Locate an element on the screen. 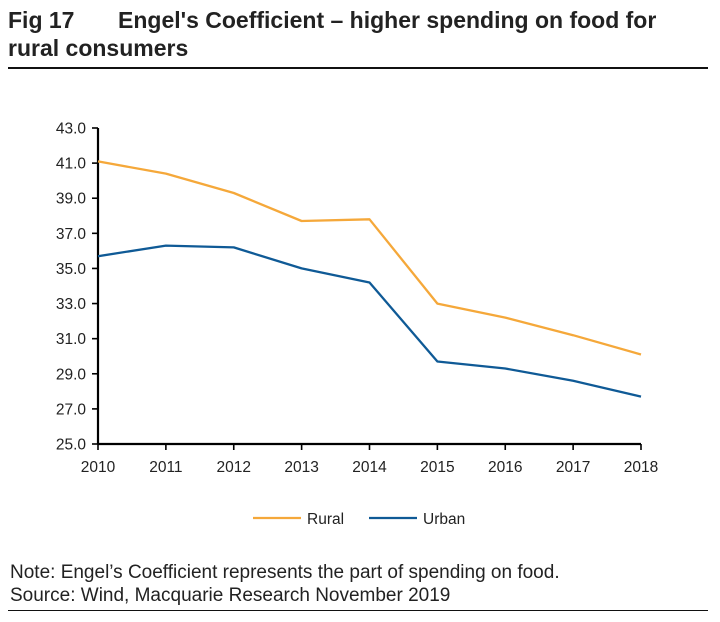 Image resolution: width=720 pixels, height=622 pixels. title-divider is located at coordinates (358, 68).